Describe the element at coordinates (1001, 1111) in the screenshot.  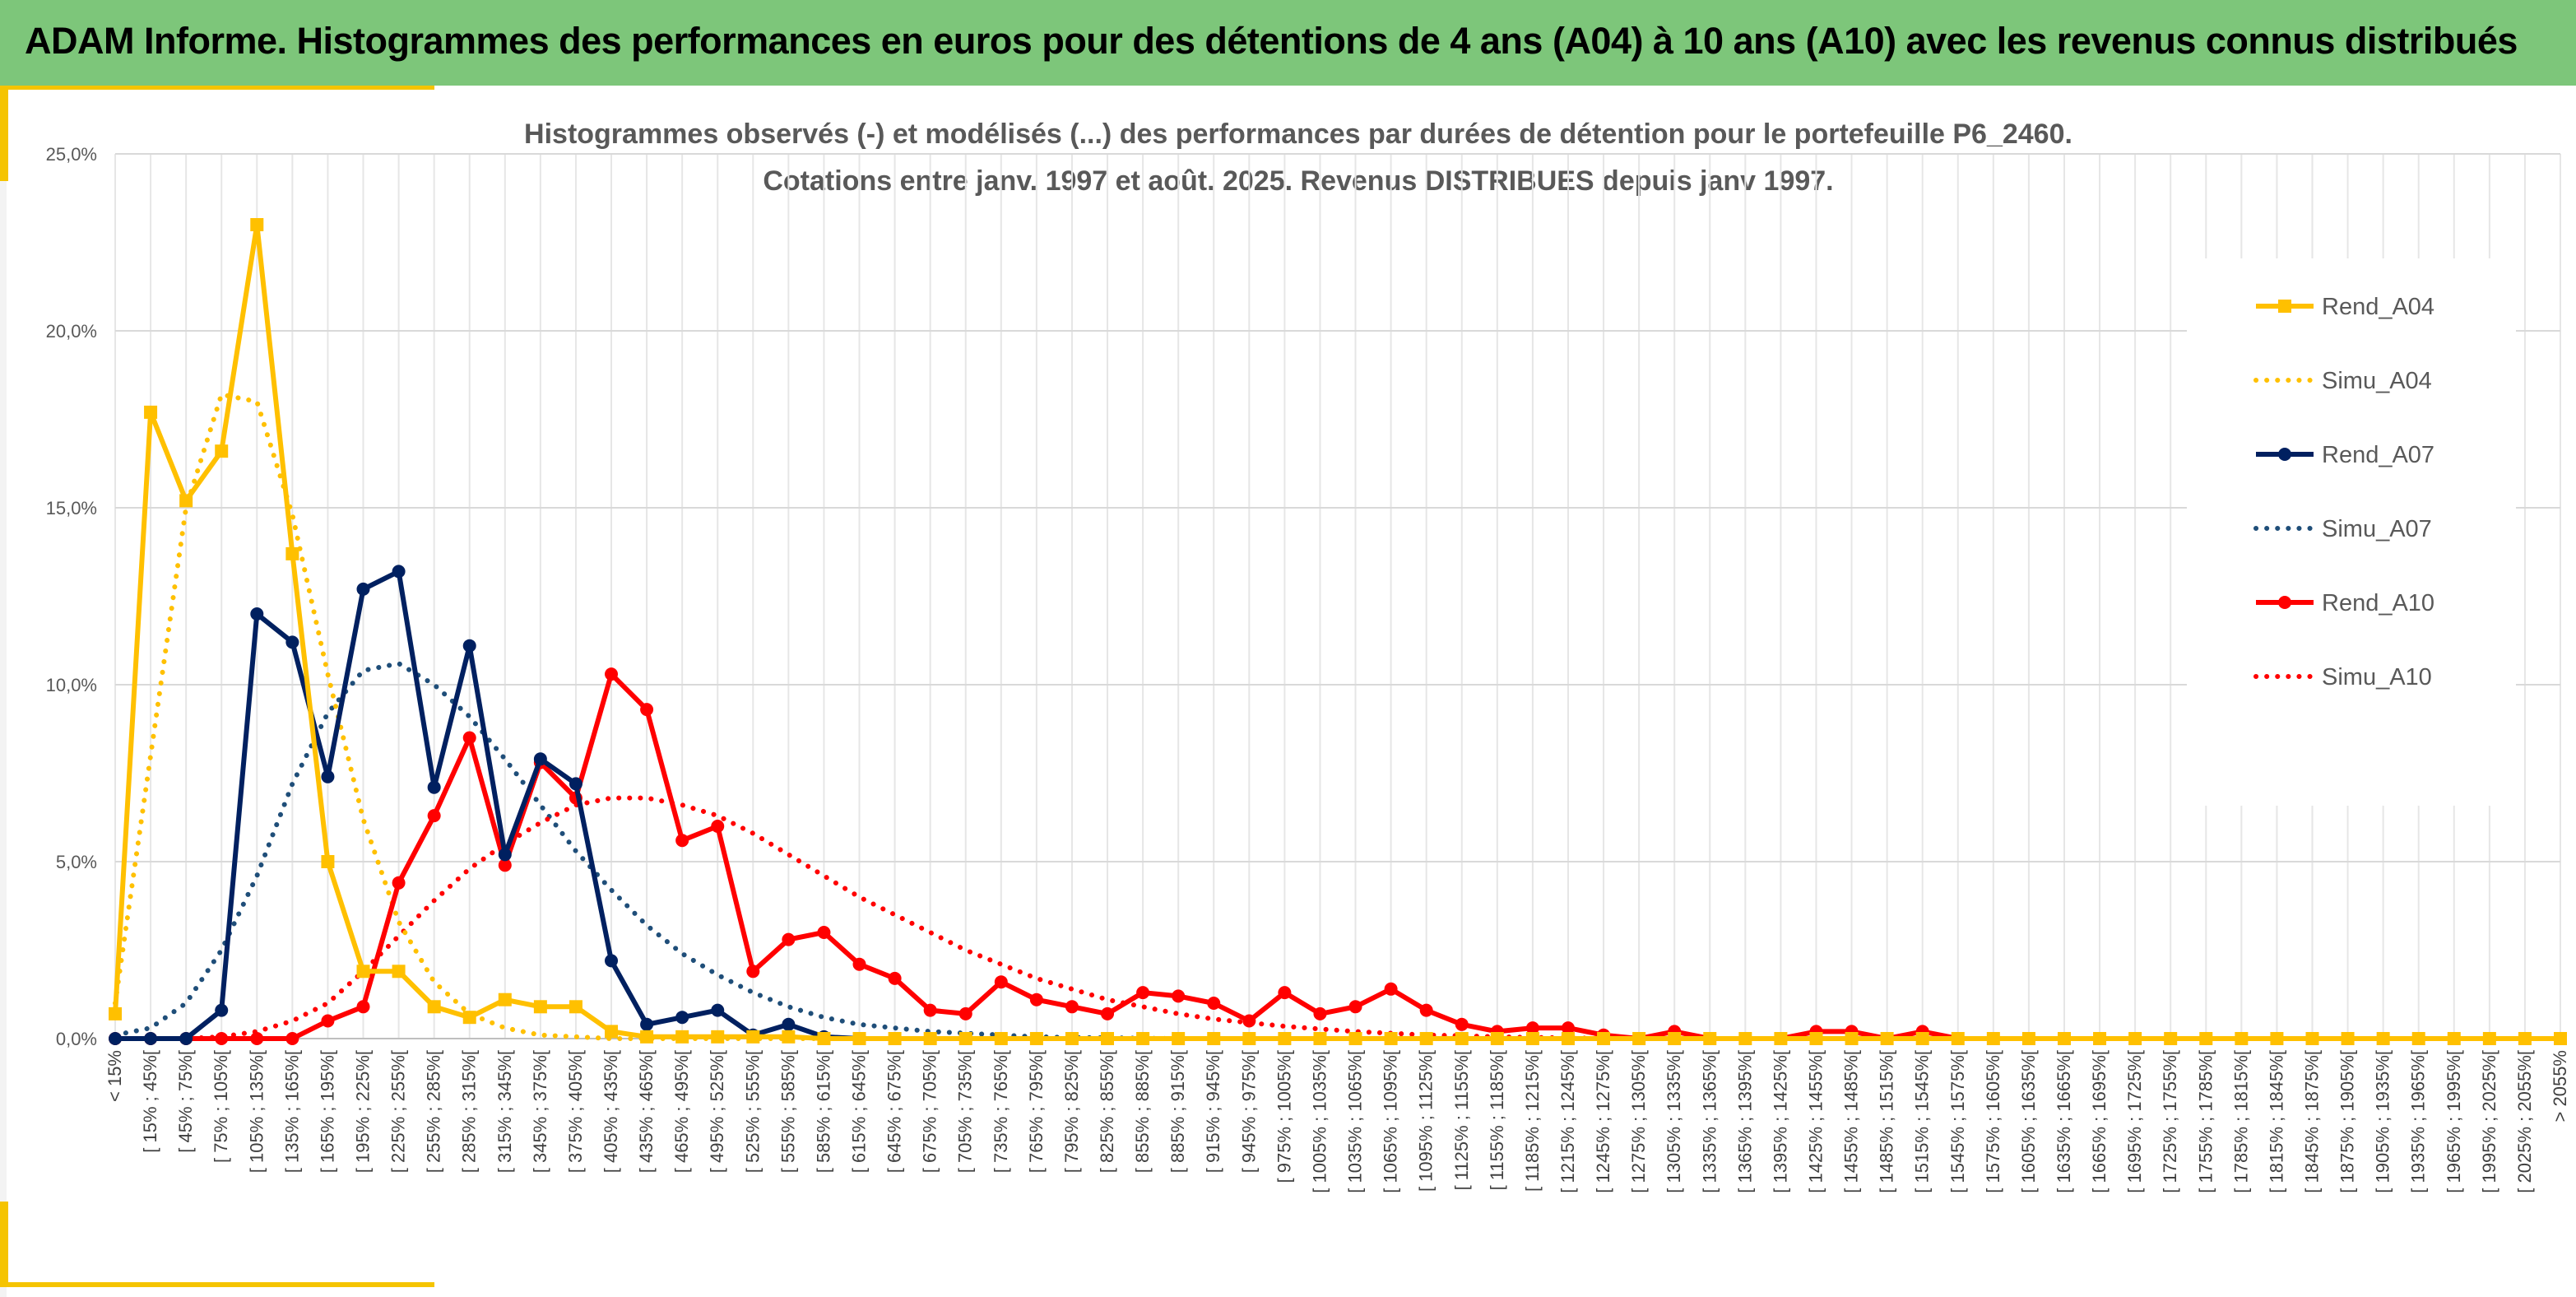
I see `x-tick-label: [ 735% ; 765%[` at that location.